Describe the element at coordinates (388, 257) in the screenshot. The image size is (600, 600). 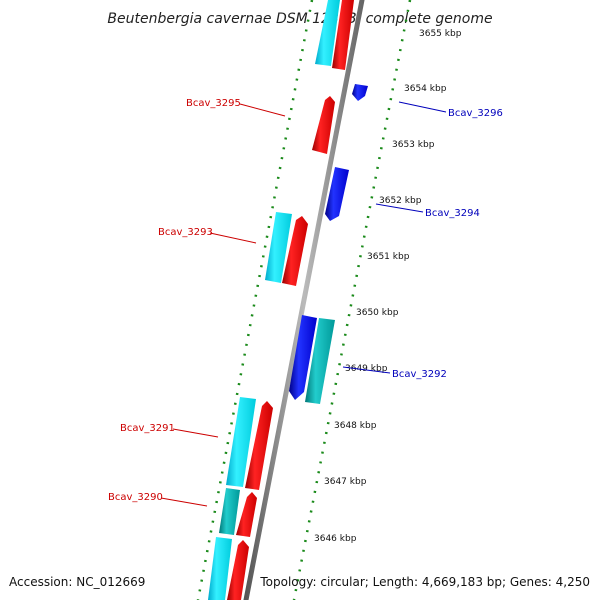
I see `tick-label: 3651 kbp` at that location.